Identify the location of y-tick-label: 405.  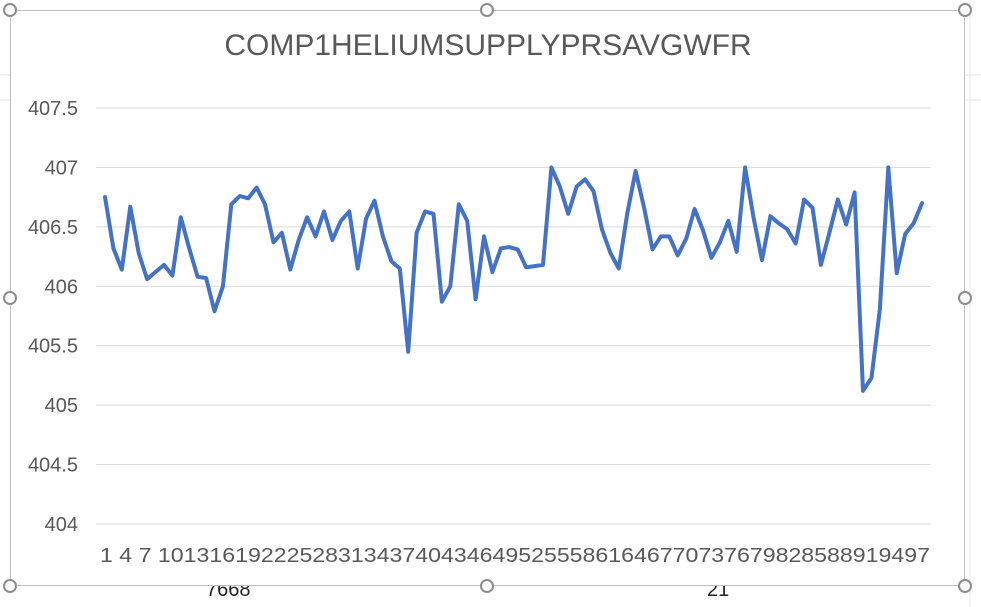
(61, 406).